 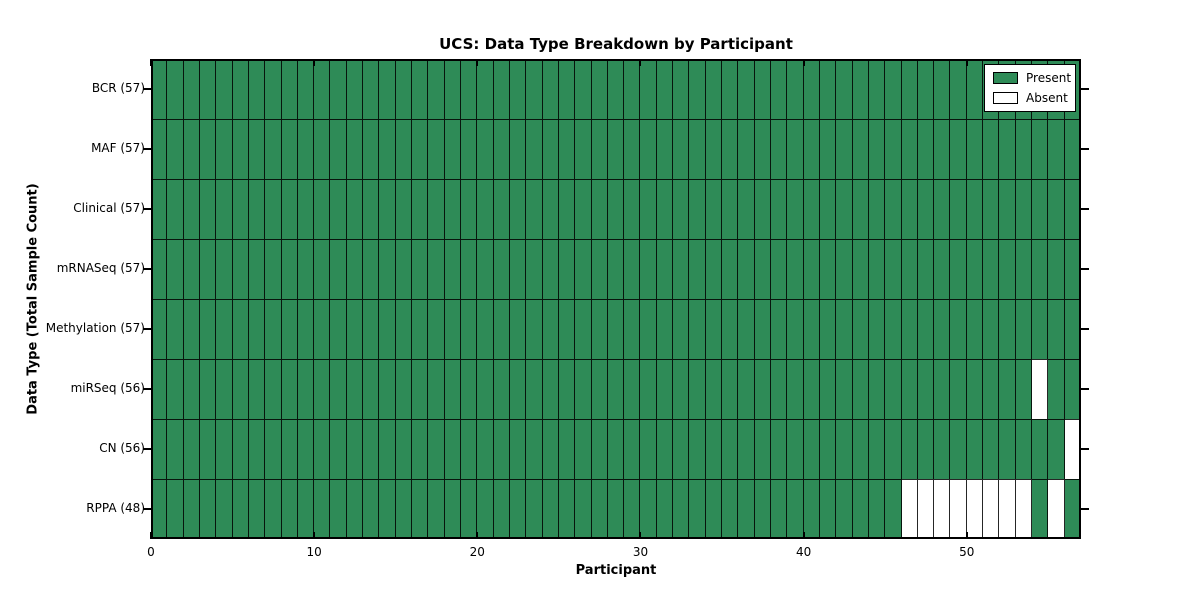 I want to click on y-tick-right, so click(x=1085, y=389).